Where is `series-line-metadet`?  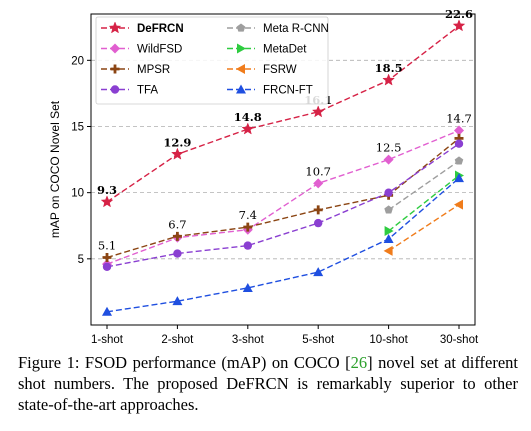
series-line-metadet is located at coordinates (424, 203).